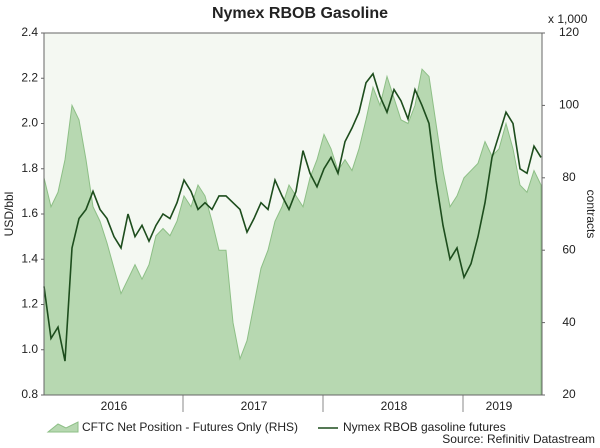 This screenshot has height=448, width=600. What do you see at coordinates (29, 77) in the screenshot?
I see `y-tick-label: 2.2` at bounding box center [29, 77].